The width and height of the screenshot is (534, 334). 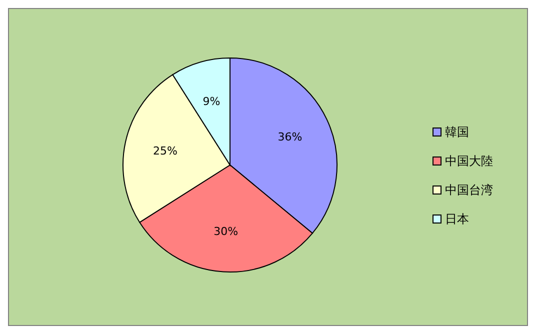 I want to click on legend-label: 中国台湾, so click(x=469, y=190).